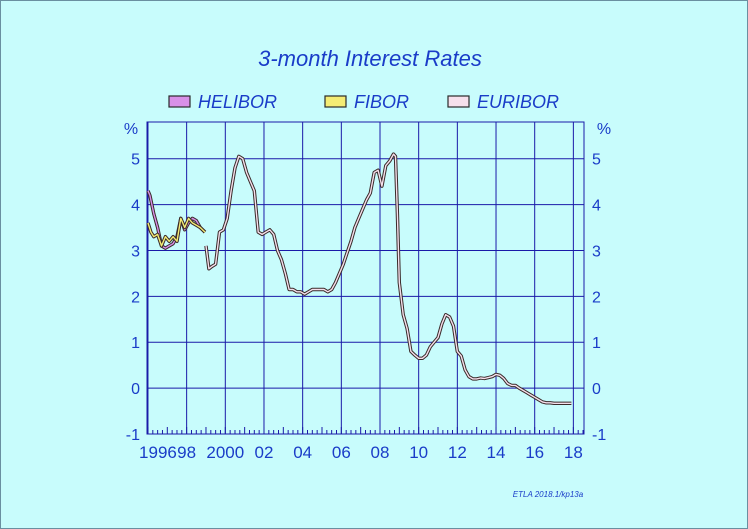 This screenshot has width=748, height=529. What do you see at coordinates (457, 452) in the screenshot?
I see `x-tick-label: 12` at bounding box center [457, 452].